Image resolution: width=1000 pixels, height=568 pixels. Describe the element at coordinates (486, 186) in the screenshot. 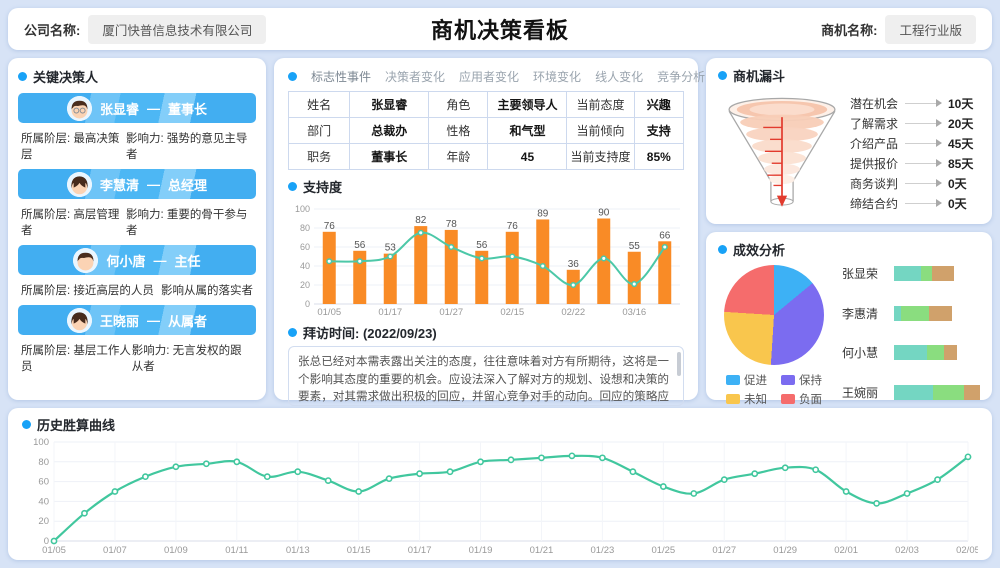

I see `support-chart-title: 支持度` at that location.